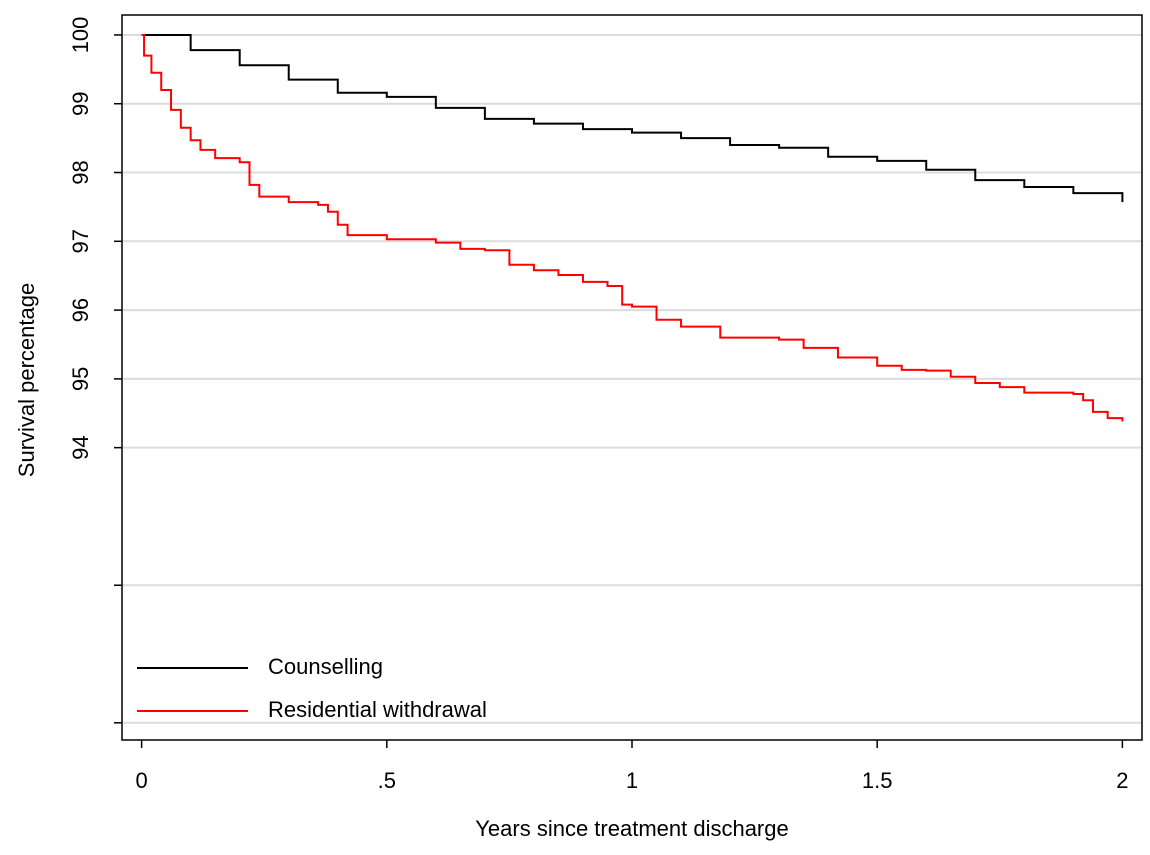 The width and height of the screenshot is (1150, 855). I want to click on y-tick-label: 97, so click(80, 241).